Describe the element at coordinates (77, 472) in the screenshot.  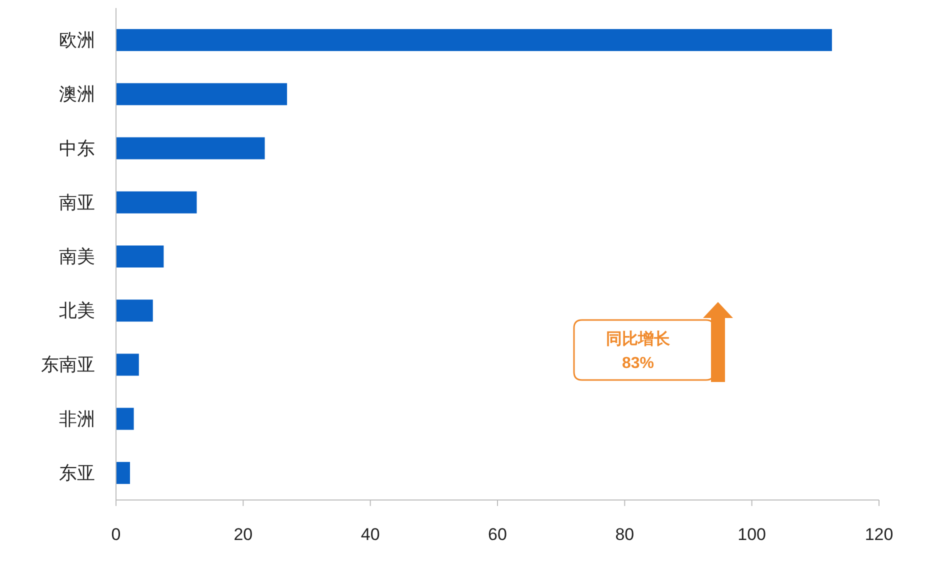
I see `y-tick-label: 东亚` at that location.